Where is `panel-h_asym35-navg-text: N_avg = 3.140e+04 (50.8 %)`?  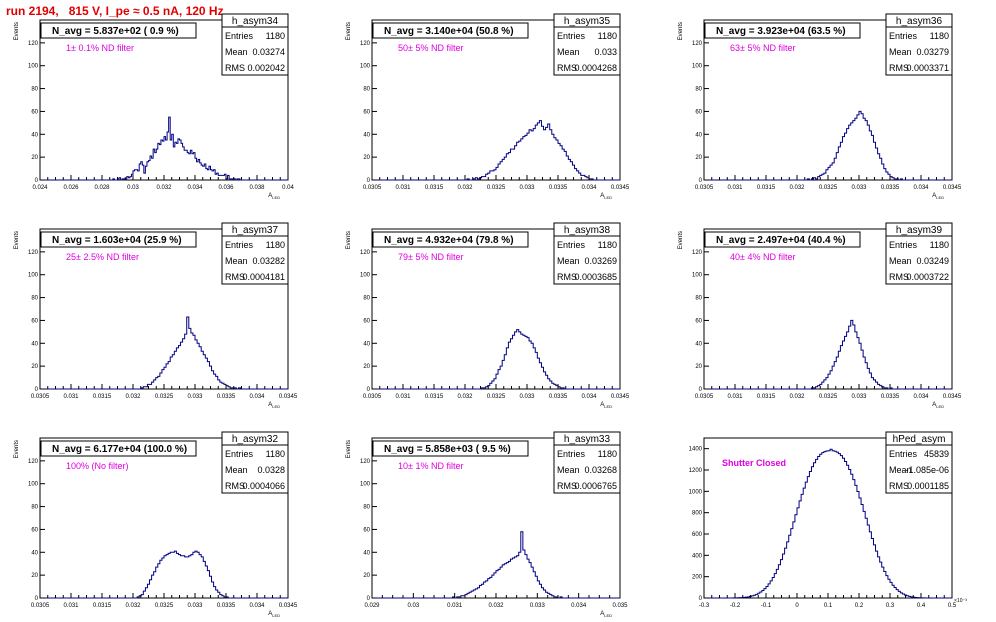
panel-h_asym35-navg-text: N_avg = 3.140e+04 (50.8 %) is located at coordinates (449, 31).